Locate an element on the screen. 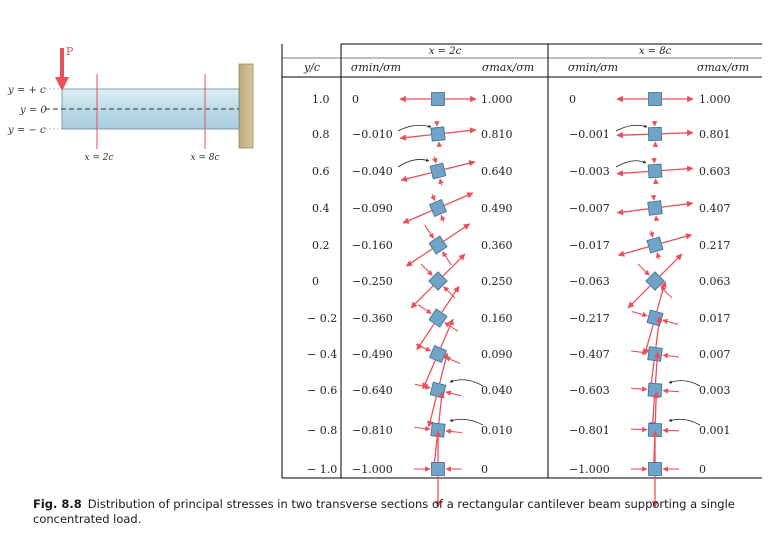 The height and width of the screenshot is (533, 770). row-max-2c: 0.490 is located at coordinates (497, 208).